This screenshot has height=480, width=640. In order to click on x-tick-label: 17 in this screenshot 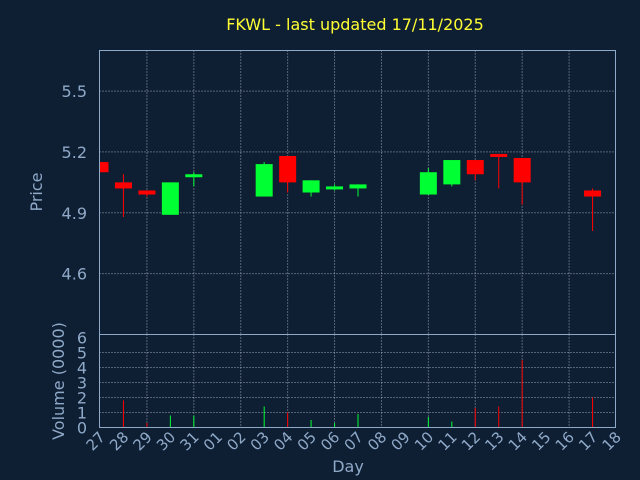, I will do `click(588, 441)`.